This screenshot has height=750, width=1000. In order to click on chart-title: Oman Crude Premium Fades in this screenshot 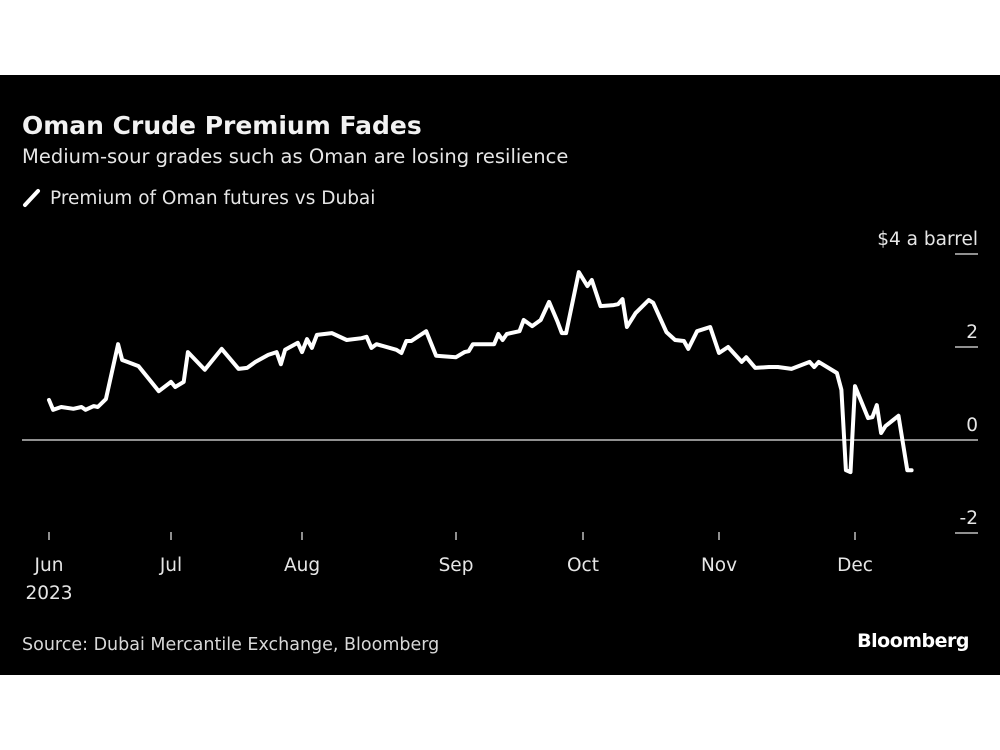, I will do `click(222, 125)`.